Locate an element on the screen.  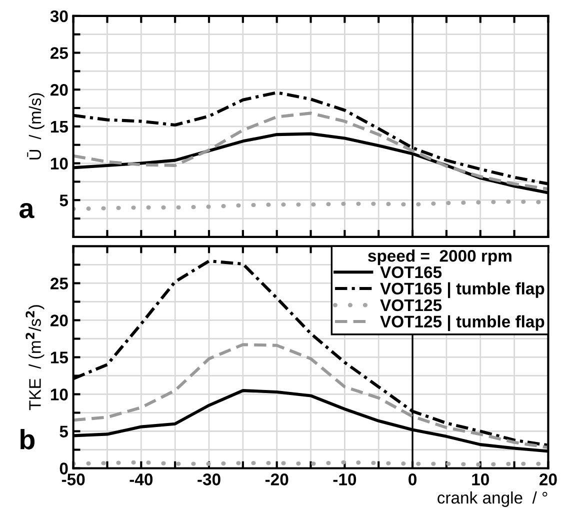
x-tick-label: -50 is located at coordinates (73, 480).